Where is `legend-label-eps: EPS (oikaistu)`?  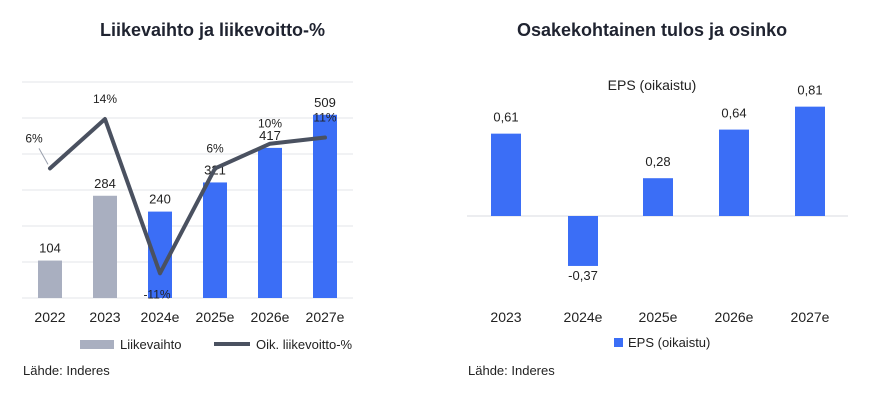 legend-label-eps: EPS (oikaistu) is located at coordinates (669, 342).